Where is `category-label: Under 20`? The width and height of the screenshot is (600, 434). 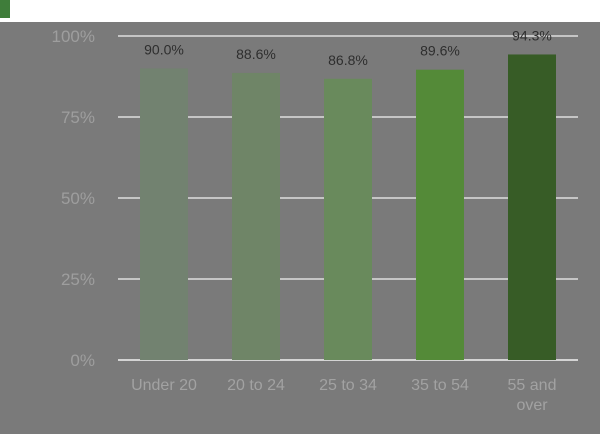
category-label: Under 20 is located at coordinates (164, 385).